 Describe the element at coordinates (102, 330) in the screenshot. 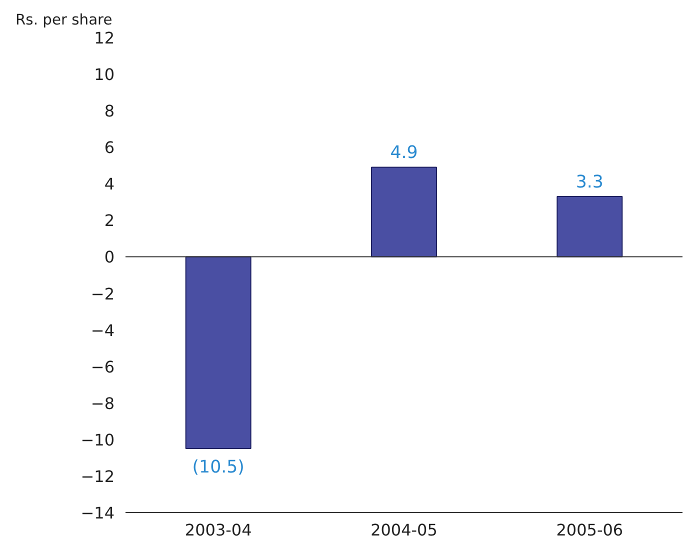

I see `y-tick-label: −4` at that location.